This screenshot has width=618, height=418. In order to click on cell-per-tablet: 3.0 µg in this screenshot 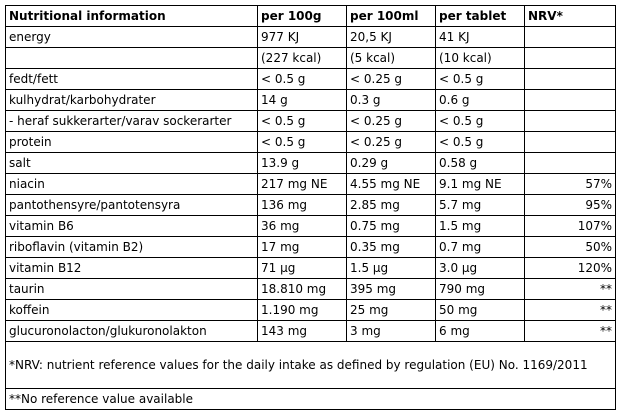, I will do `click(480, 268)`.